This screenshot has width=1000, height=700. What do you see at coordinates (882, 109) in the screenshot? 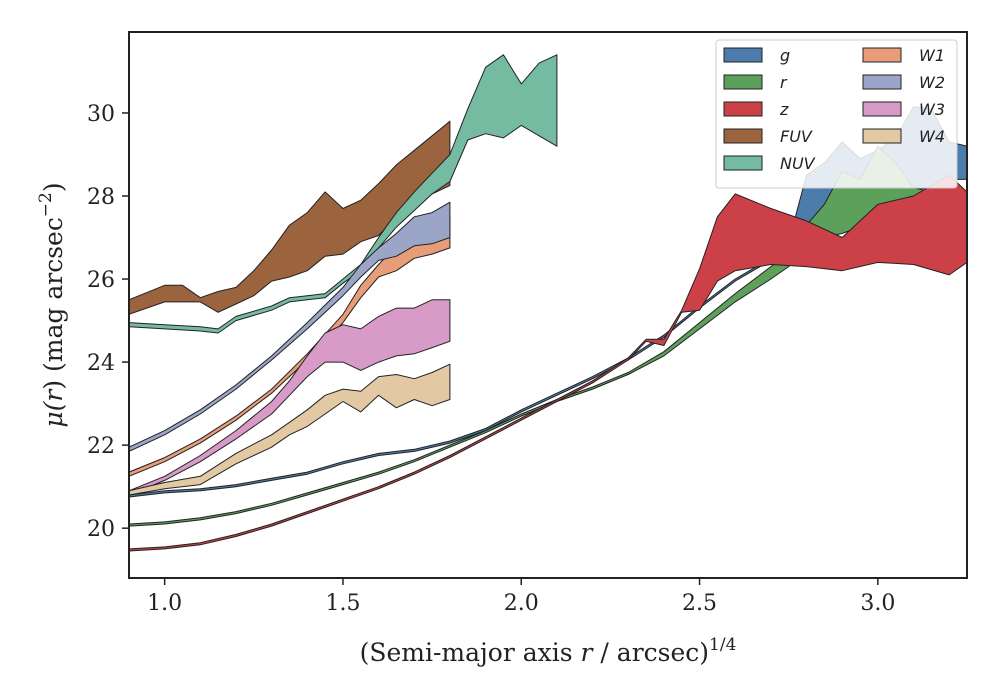
I see `legend-swatch-w3` at bounding box center [882, 109].